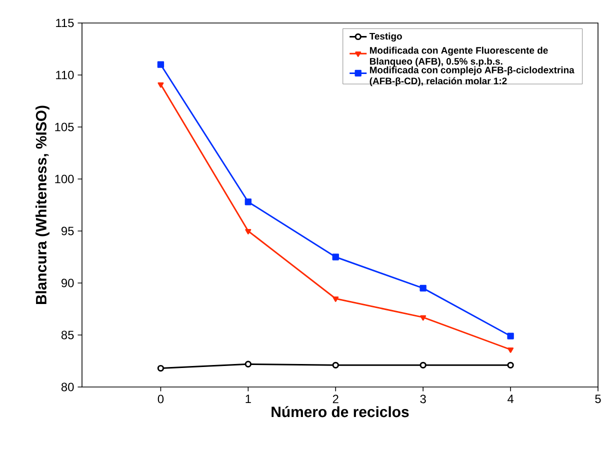 The width and height of the screenshot is (602, 454). What do you see at coordinates (459, 56) in the screenshot?
I see `legend-label: Modificada con Agente Fluorescente de Blanqueo (AFB), 0.5% s.p.b.s.` at bounding box center [459, 56].